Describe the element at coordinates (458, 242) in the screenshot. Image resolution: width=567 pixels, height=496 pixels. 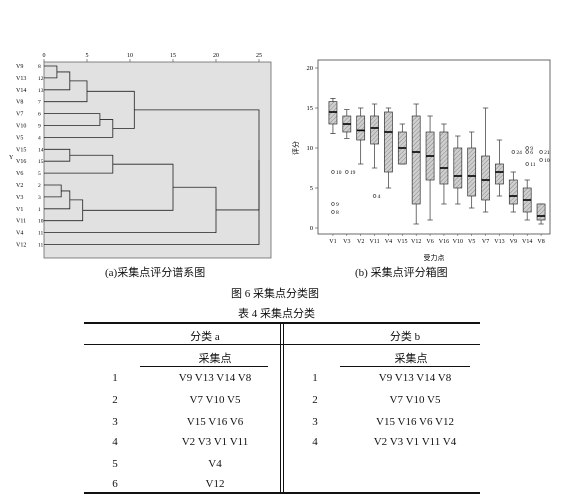
I see `boxplot-x-tick-label: V10` at that location.